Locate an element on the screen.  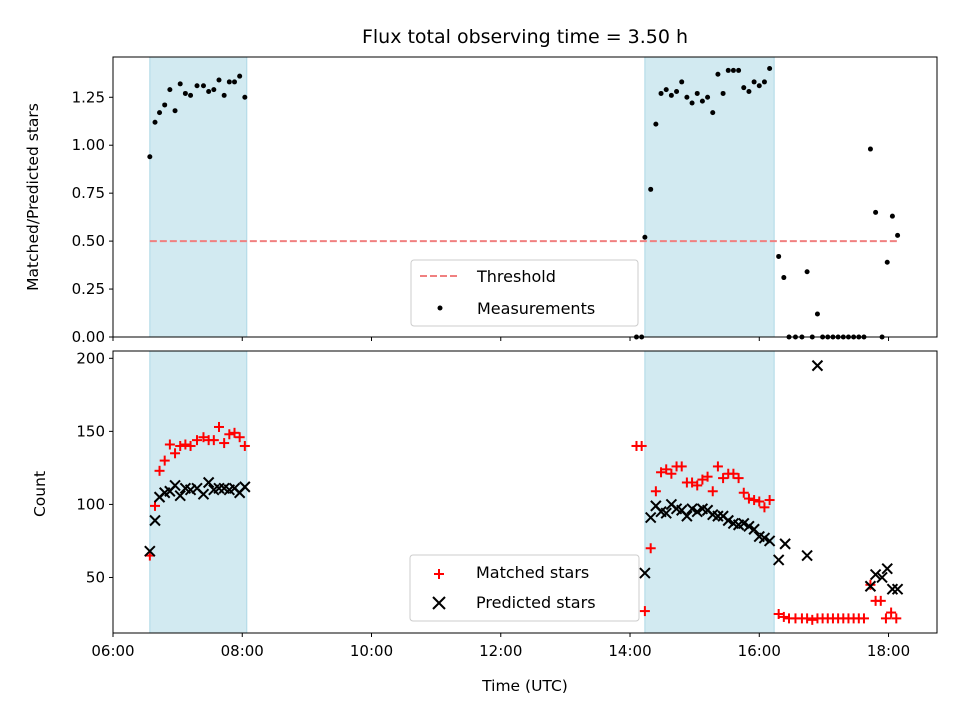
predicted-stars-legend-swatch is located at coordinates (439, 603).